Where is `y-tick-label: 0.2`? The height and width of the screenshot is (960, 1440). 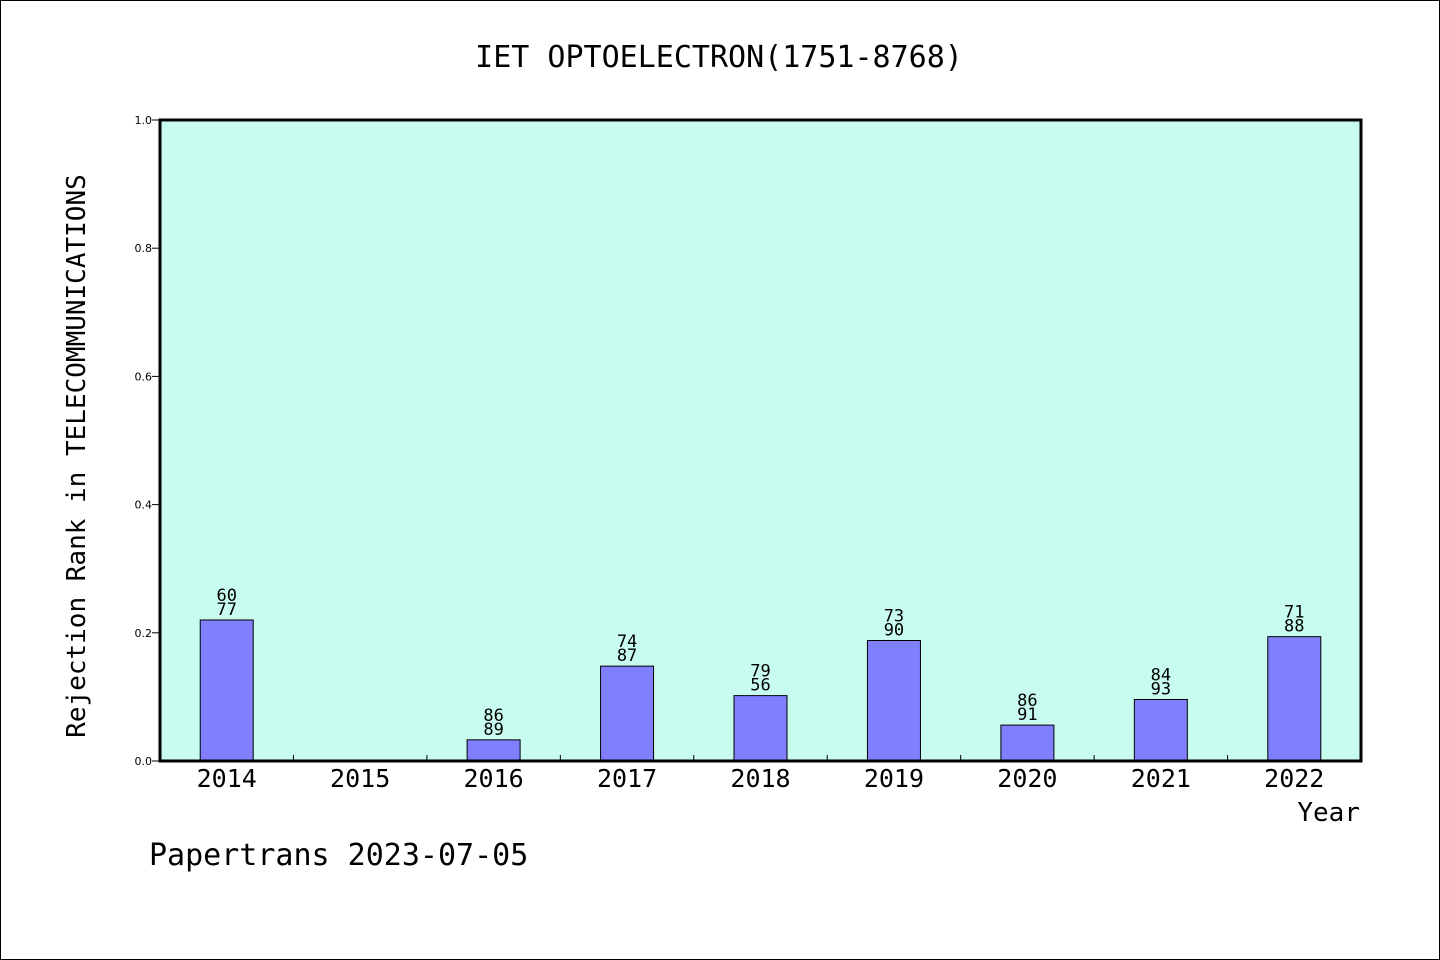 y-tick-label: 0.2 is located at coordinates (144, 633).